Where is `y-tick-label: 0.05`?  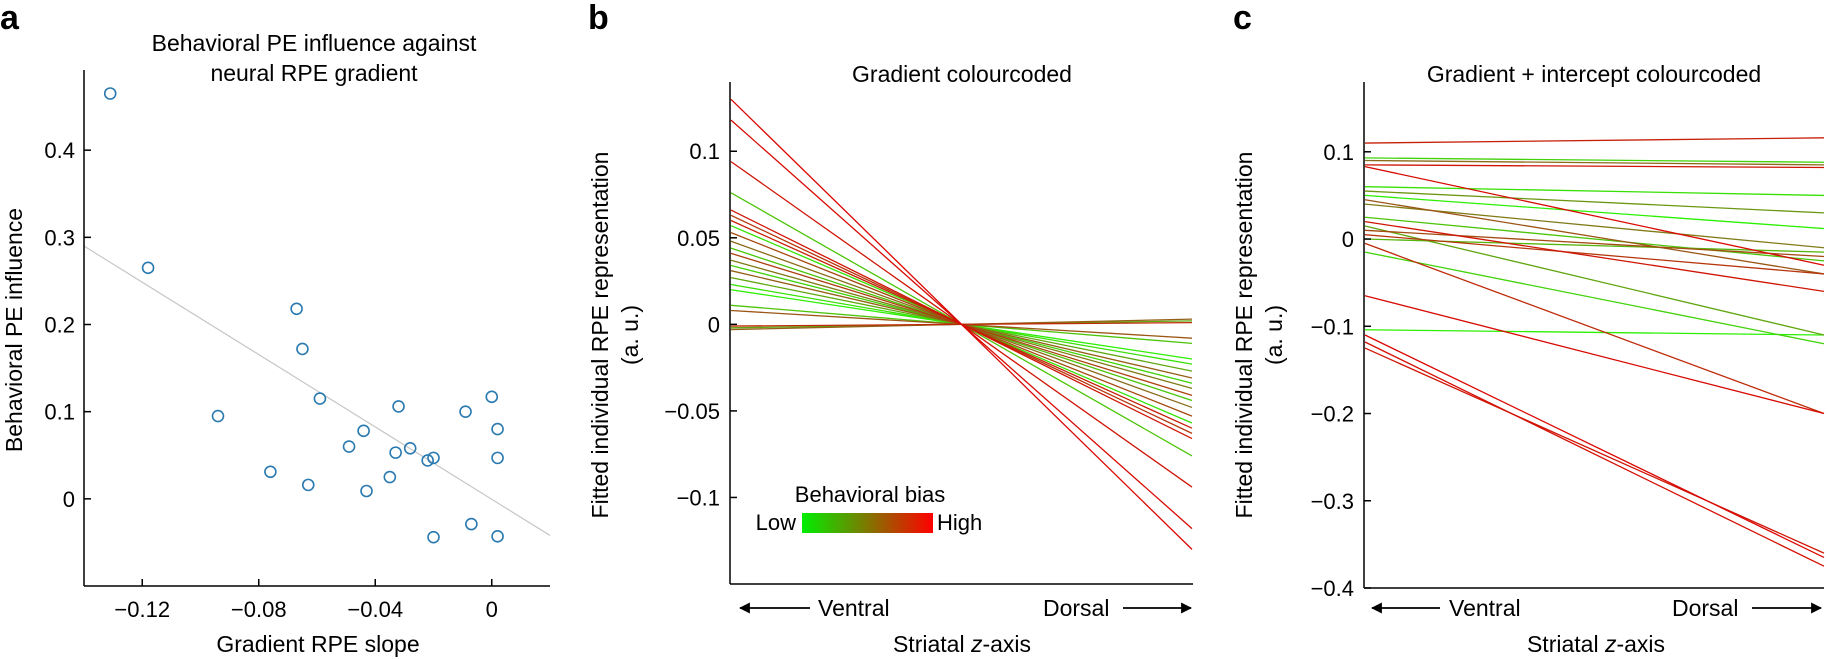 y-tick-label: 0.05 is located at coordinates (698, 238).